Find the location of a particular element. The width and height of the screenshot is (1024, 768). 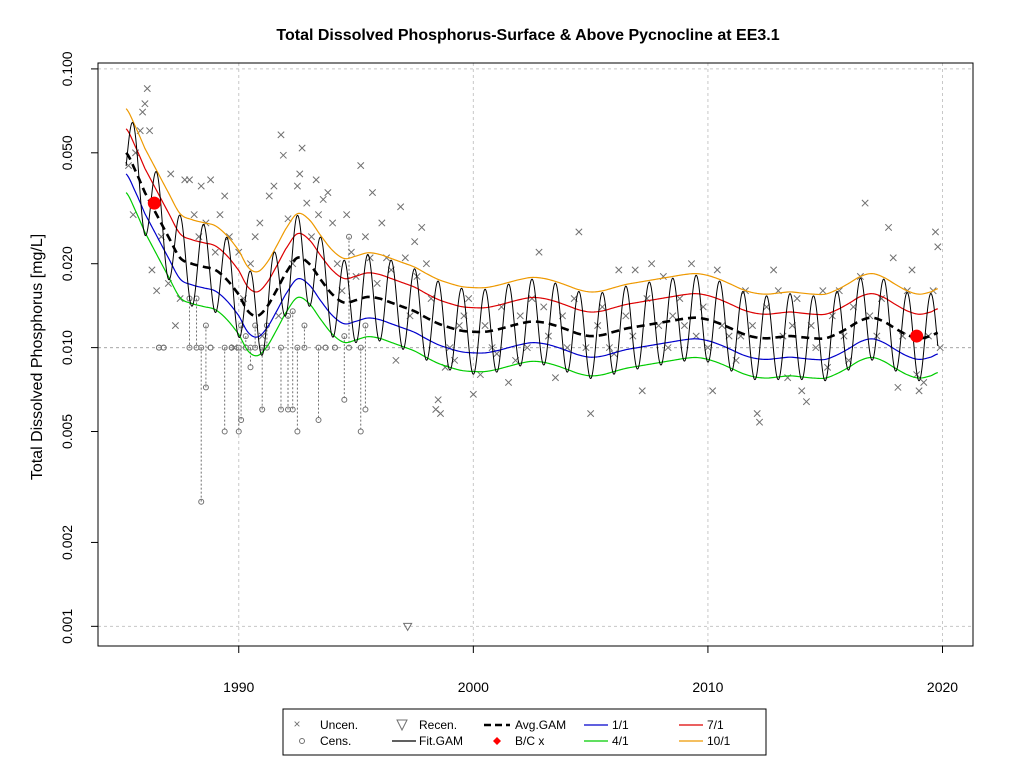

triangle-down-icon is located at coordinates (402, 725).